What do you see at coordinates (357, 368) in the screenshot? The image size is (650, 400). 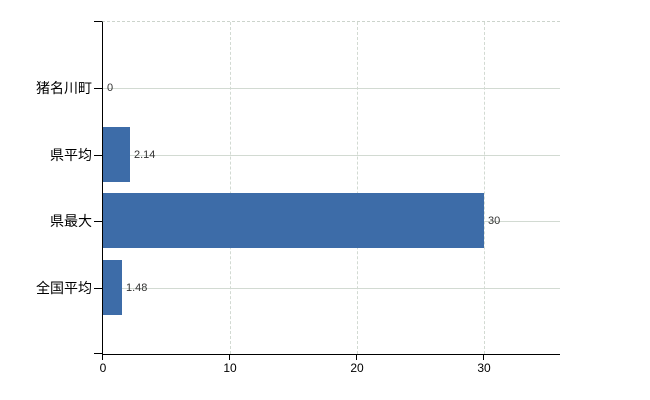 I see `x-tick-label: 20` at bounding box center [357, 368].